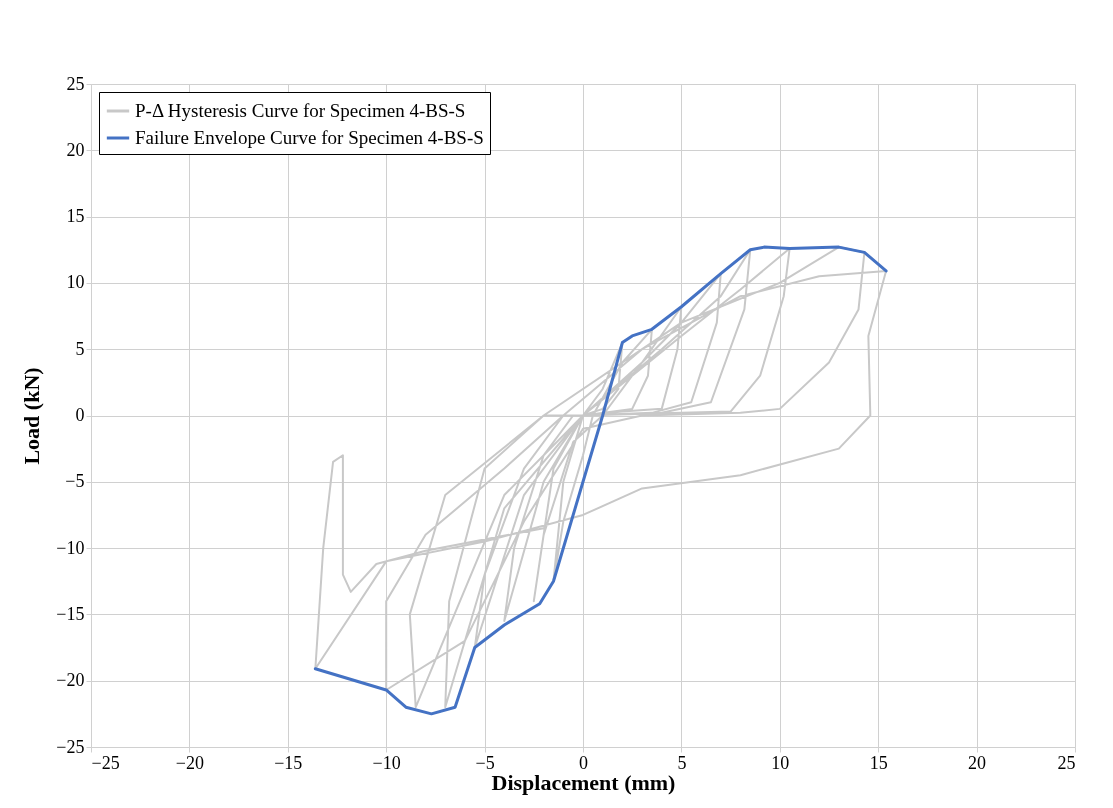 This screenshot has width=1113, height=808. What do you see at coordinates (75, 83) in the screenshot?
I see `y-tick-label: 25` at bounding box center [75, 83].